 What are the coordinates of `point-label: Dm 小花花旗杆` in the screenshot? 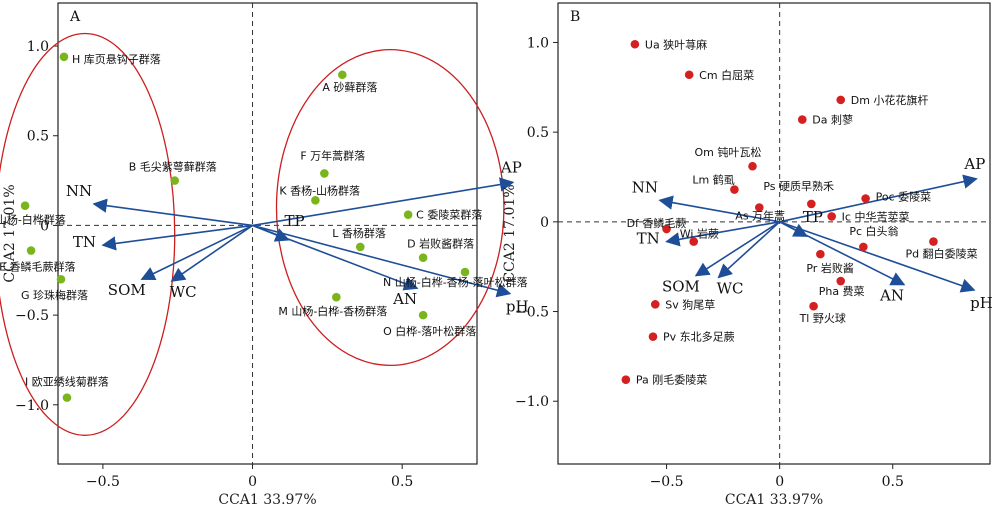 It's located at (890, 100).